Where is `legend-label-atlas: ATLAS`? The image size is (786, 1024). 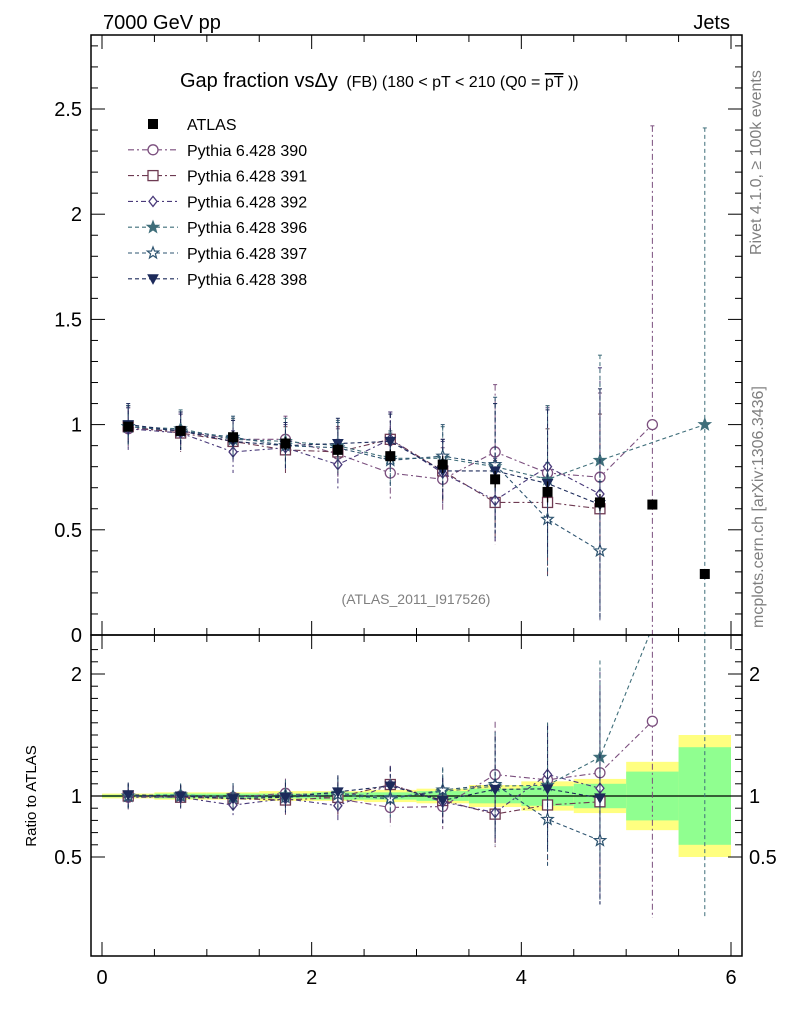 legend-label-atlas: ATLAS is located at coordinates (212, 125).